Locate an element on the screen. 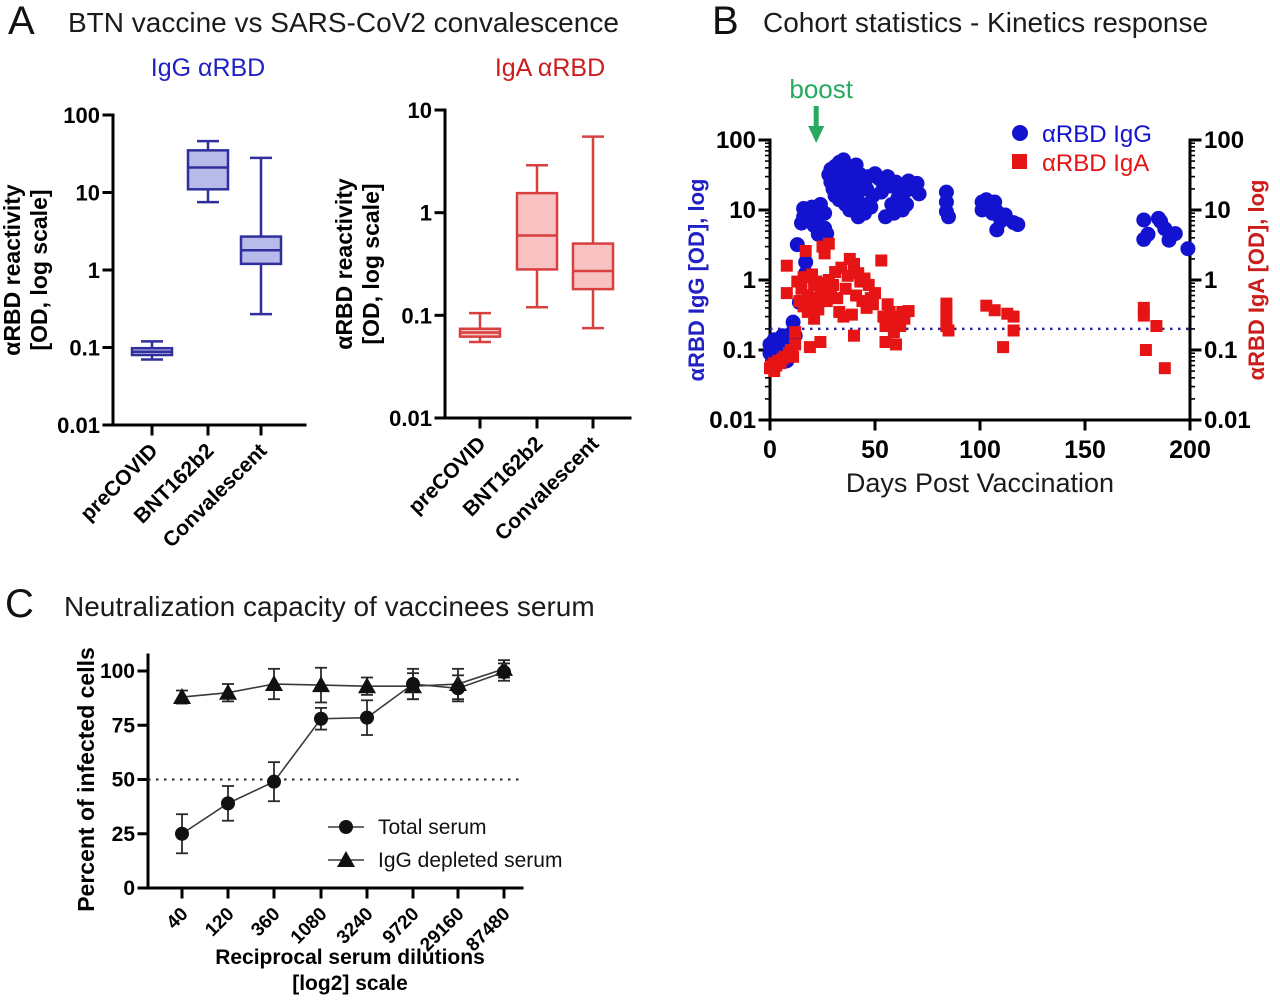 The image size is (1280, 1007). svg-text: αRBD IgG is located at coordinates (1097, 134).